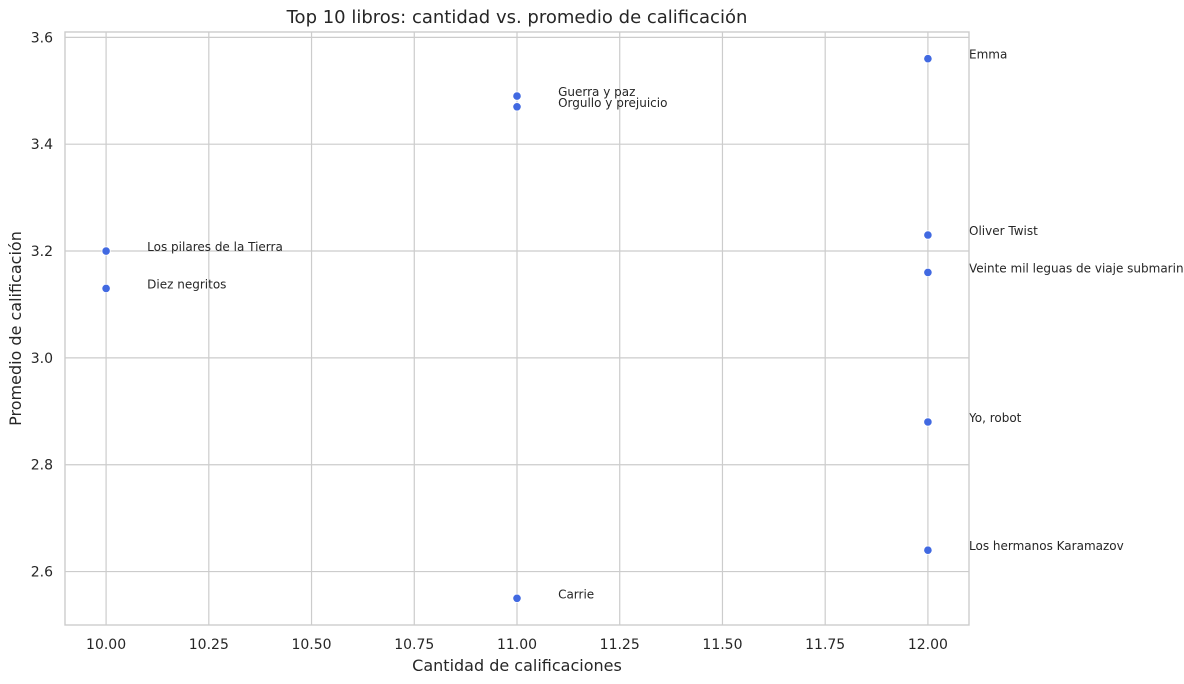 The width and height of the screenshot is (1184, 684). What do you see at coordinates (209, 645) in the screenshot?
I see `x-tick-label: 10.25` at bounding box center [209, 645].